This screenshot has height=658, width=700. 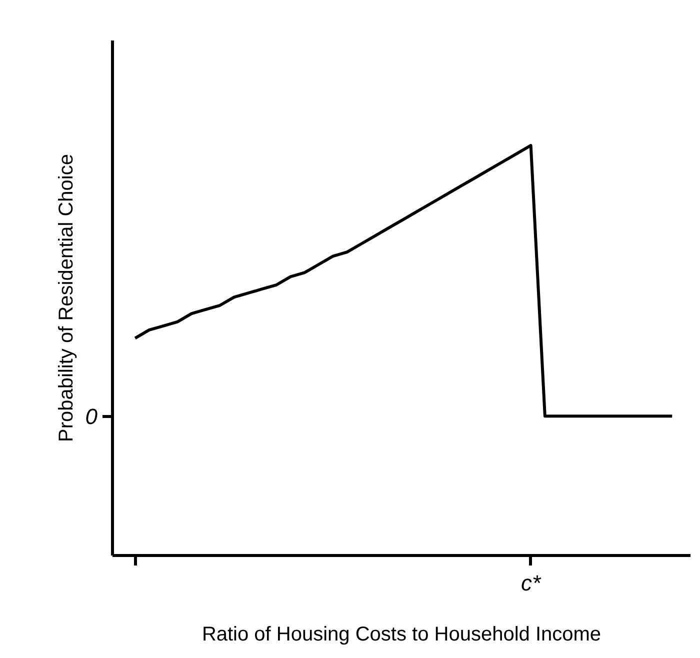 What do you see at coordinates (531, 583) in the screenshot?
I see `text: c*` at bounding box center [531, 583].